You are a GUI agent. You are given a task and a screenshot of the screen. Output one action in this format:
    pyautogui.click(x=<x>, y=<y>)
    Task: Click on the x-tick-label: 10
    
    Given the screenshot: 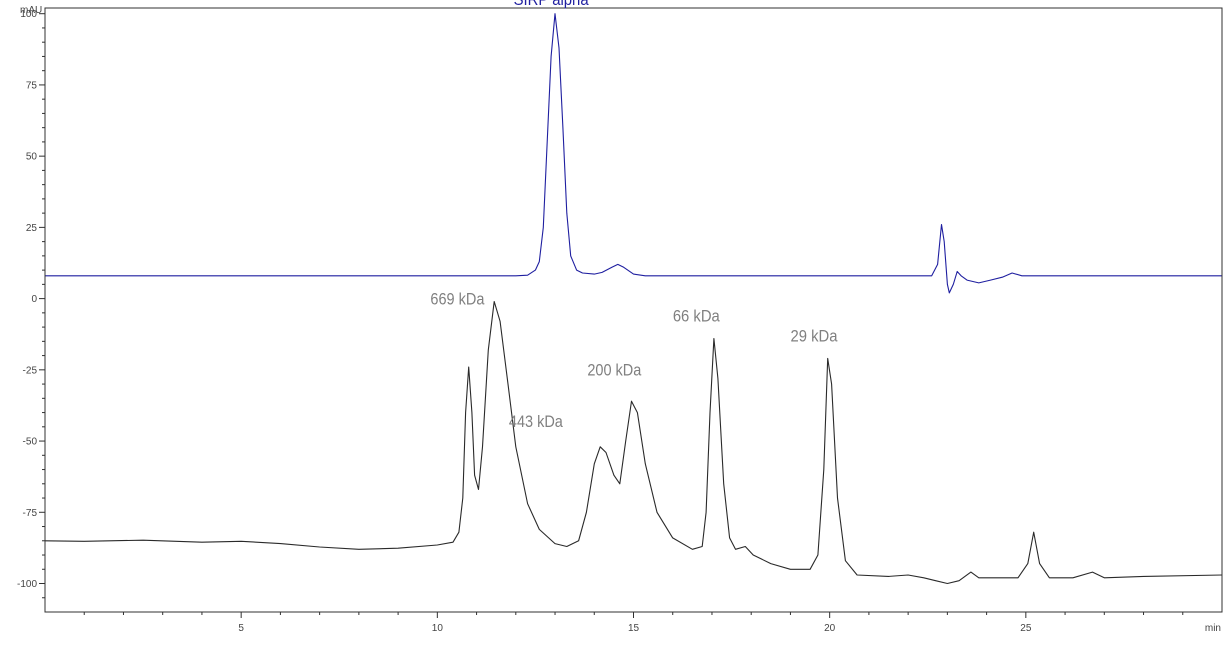 What is the action you would take?
    pyautogui.click(x=438, y=628)
    